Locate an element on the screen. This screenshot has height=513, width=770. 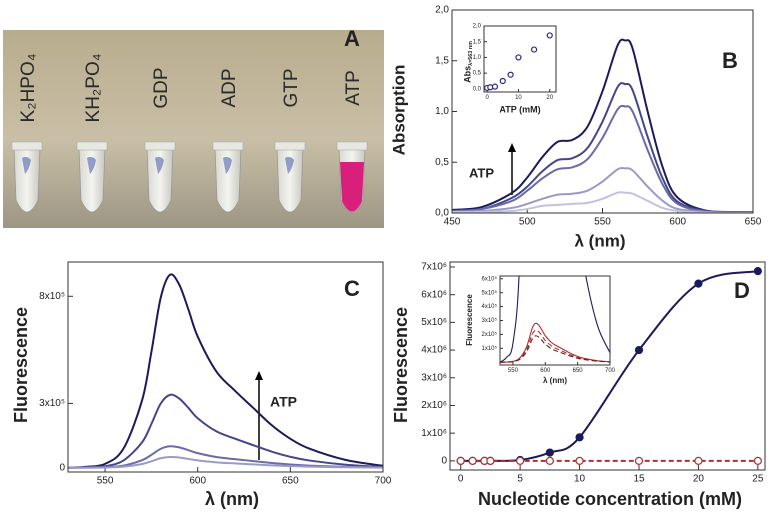
annotation: ATP is located at coordinates (481, 172).